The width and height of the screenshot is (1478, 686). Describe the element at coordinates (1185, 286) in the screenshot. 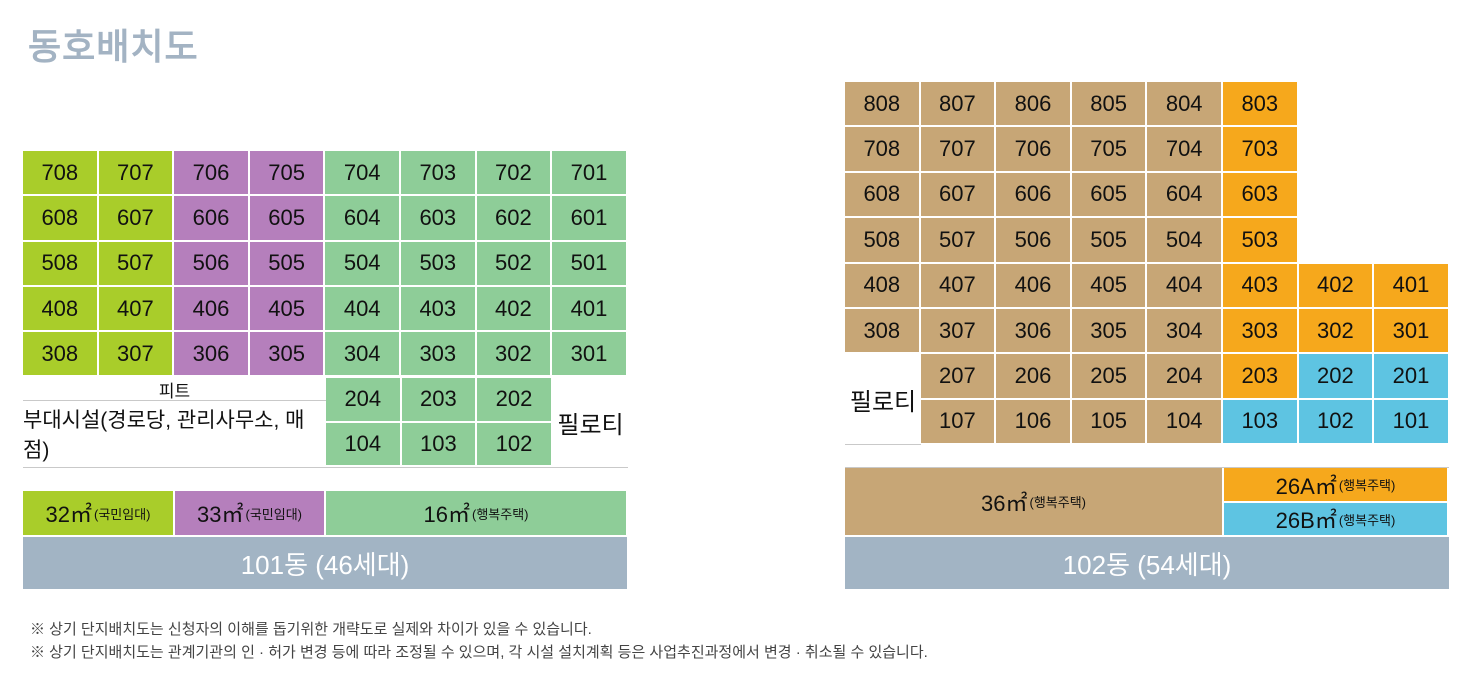

I see `unit-cell-102-404: 404` at that location.